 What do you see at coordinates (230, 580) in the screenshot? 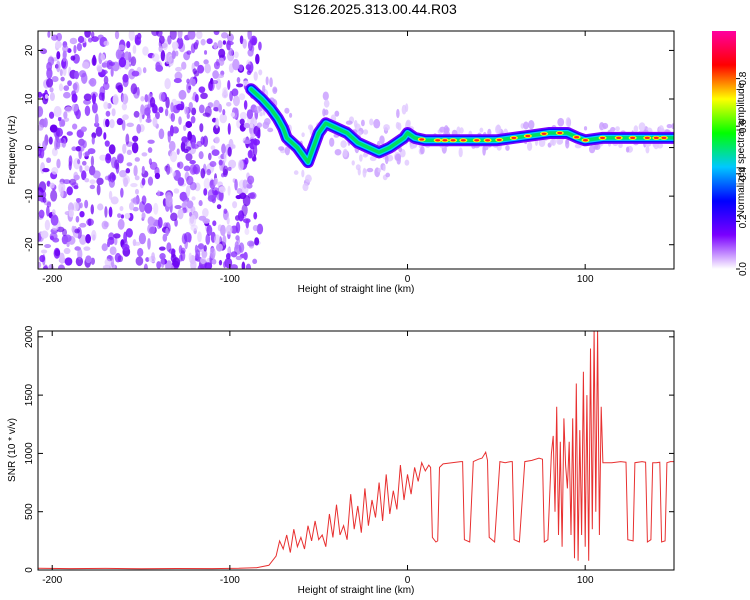
I see `snr-x-tick-label: -100` at bounding box center [230, 580].